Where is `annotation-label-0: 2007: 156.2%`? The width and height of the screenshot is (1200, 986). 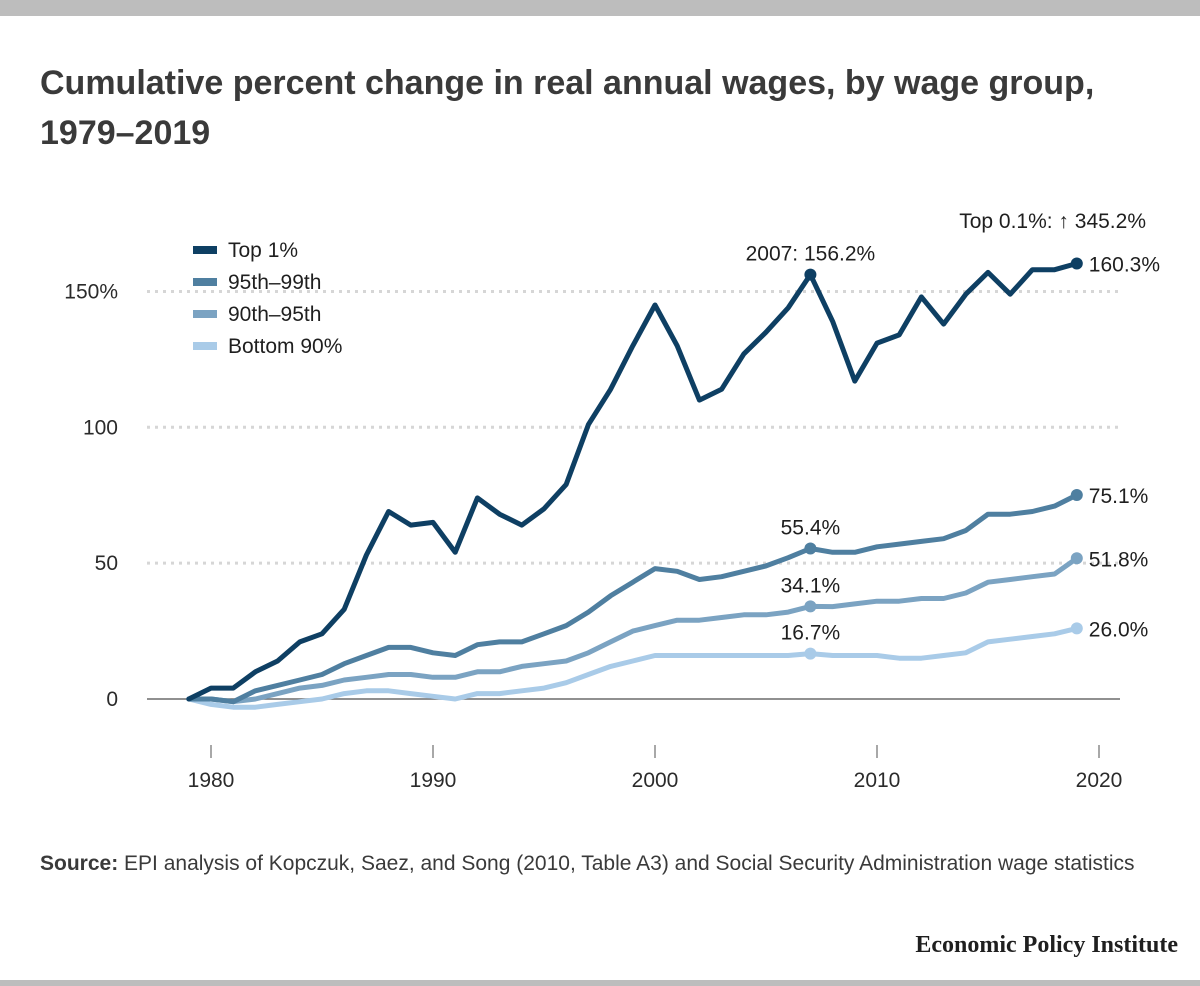 annotation-label-0: 2007: 156.2% is located at coordinates (811, 254).